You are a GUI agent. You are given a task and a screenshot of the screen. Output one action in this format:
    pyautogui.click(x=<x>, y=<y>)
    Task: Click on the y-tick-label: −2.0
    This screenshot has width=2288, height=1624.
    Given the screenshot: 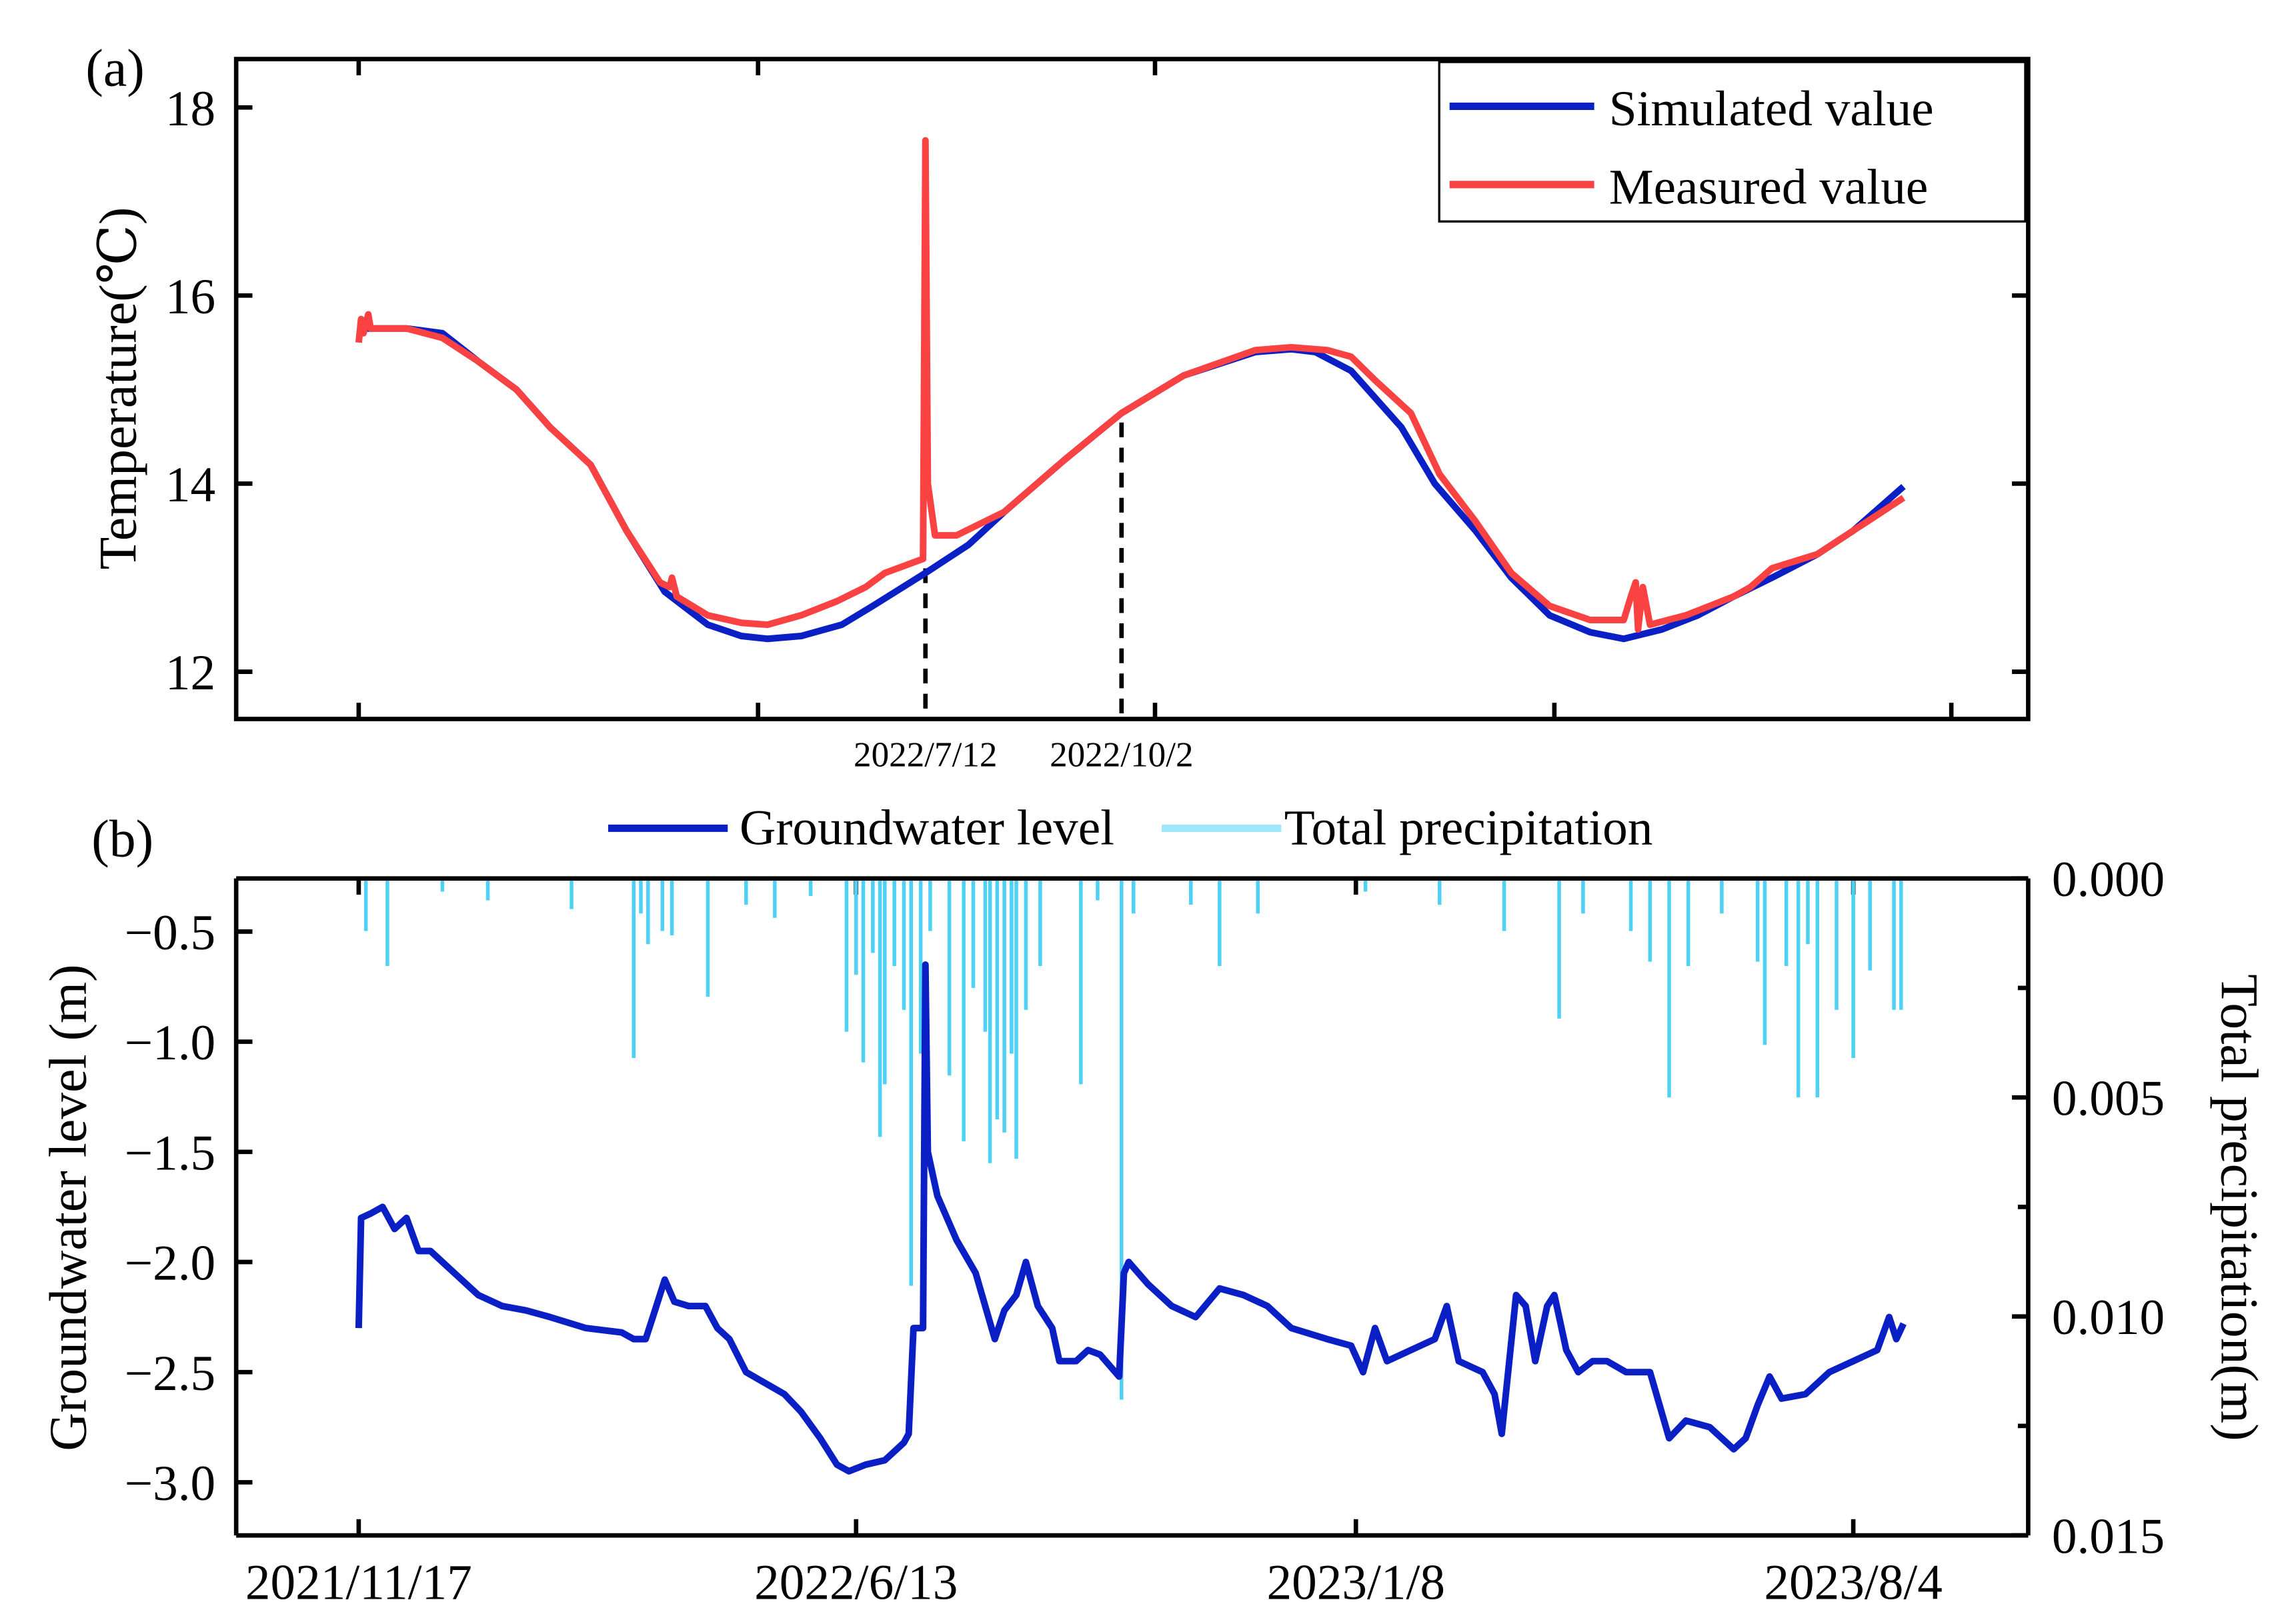 What is the action you would take?
    pyautogui.click(x=170, y=1263)
    